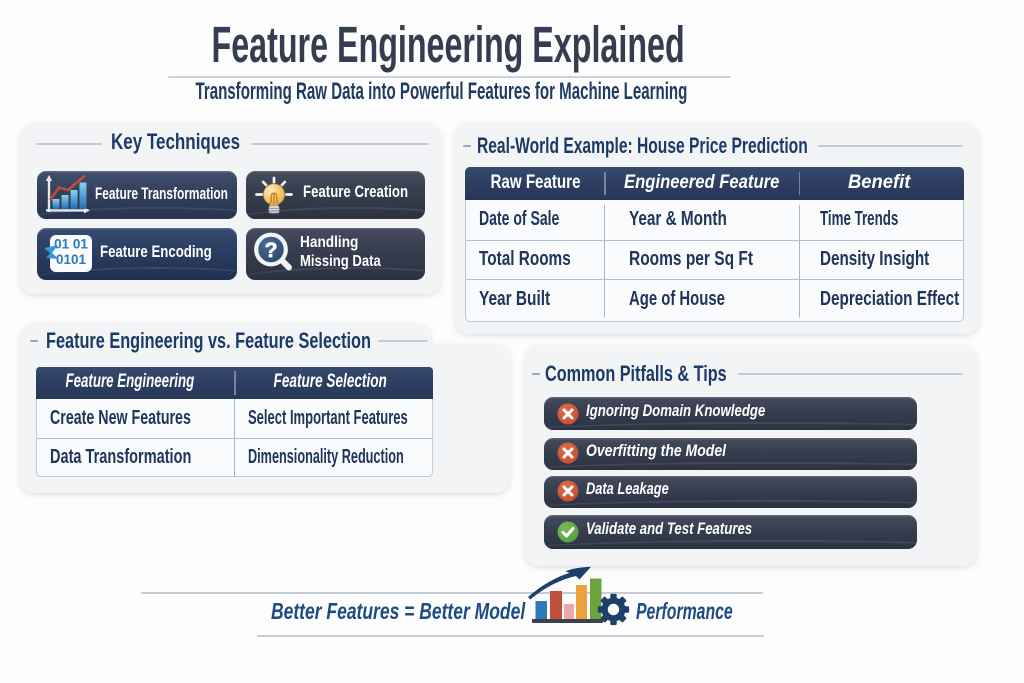 The height and width of the screenshot is (683, 1024). What do you see at coordinates (71, 244) in the screenshot?
I see `svg-text: 01 01` at bounding box center [71, 244].